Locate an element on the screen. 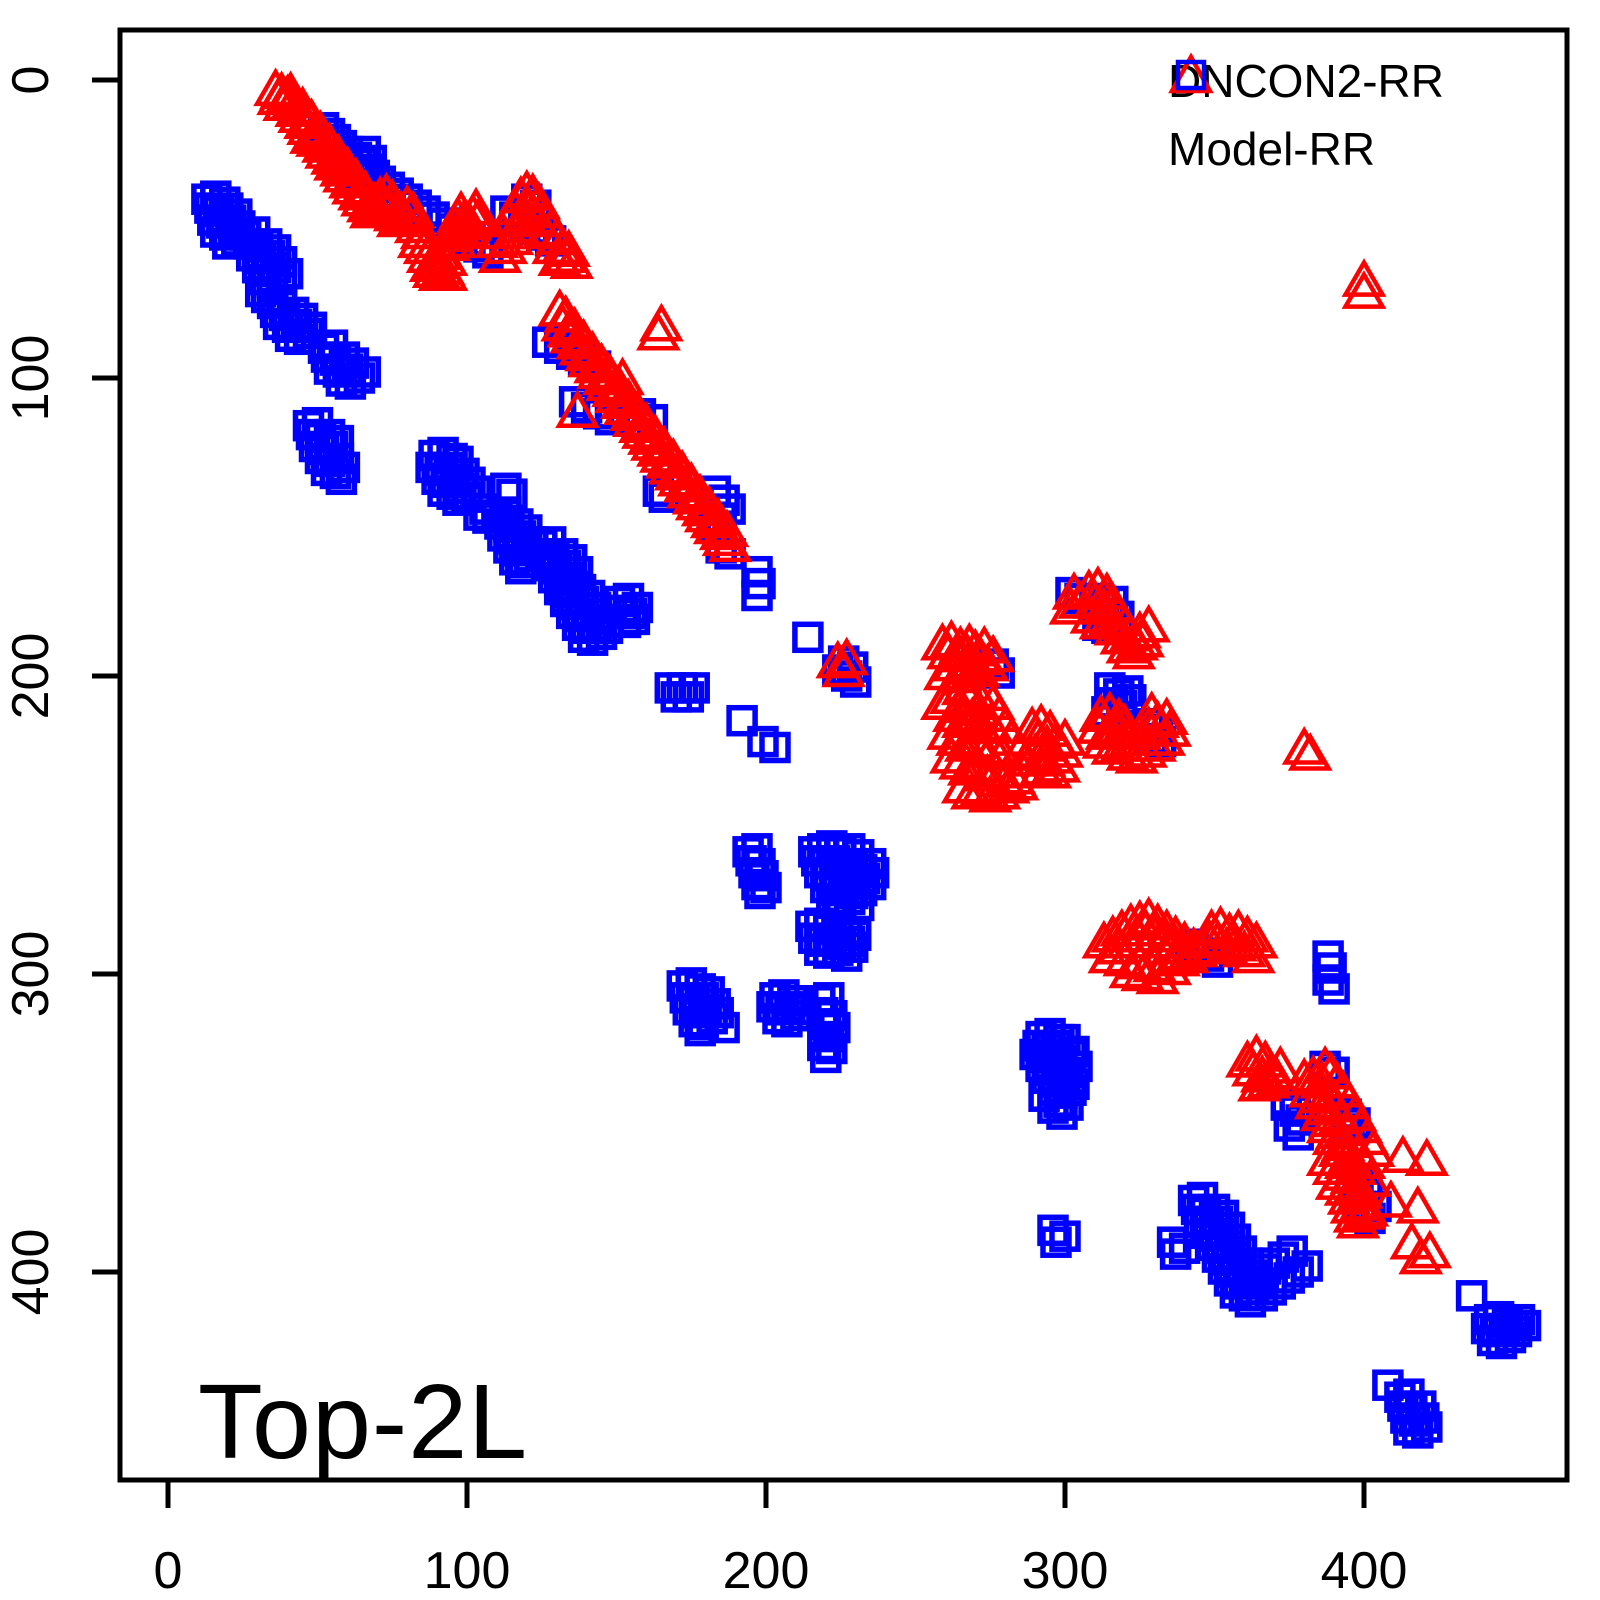 This screenshot has width=1600, height=1600. legend-label-dncon2: DNCON2-RR is located at coordinates (1306, 81).